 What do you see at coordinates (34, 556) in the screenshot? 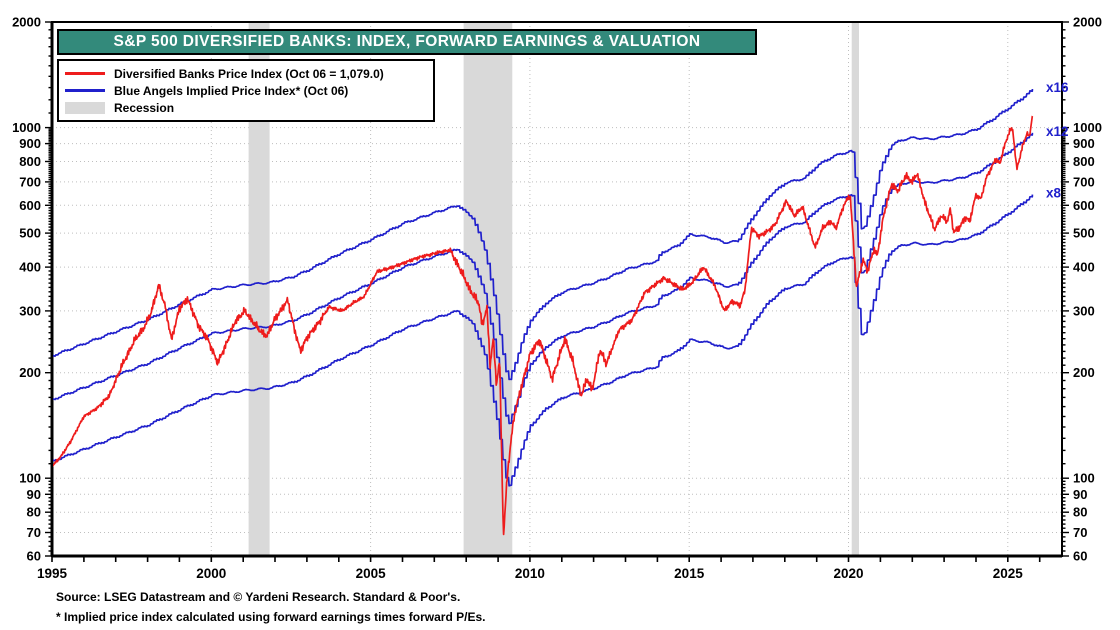
I see `y-axis-label-left: 60` at bounding box center [34, 556].